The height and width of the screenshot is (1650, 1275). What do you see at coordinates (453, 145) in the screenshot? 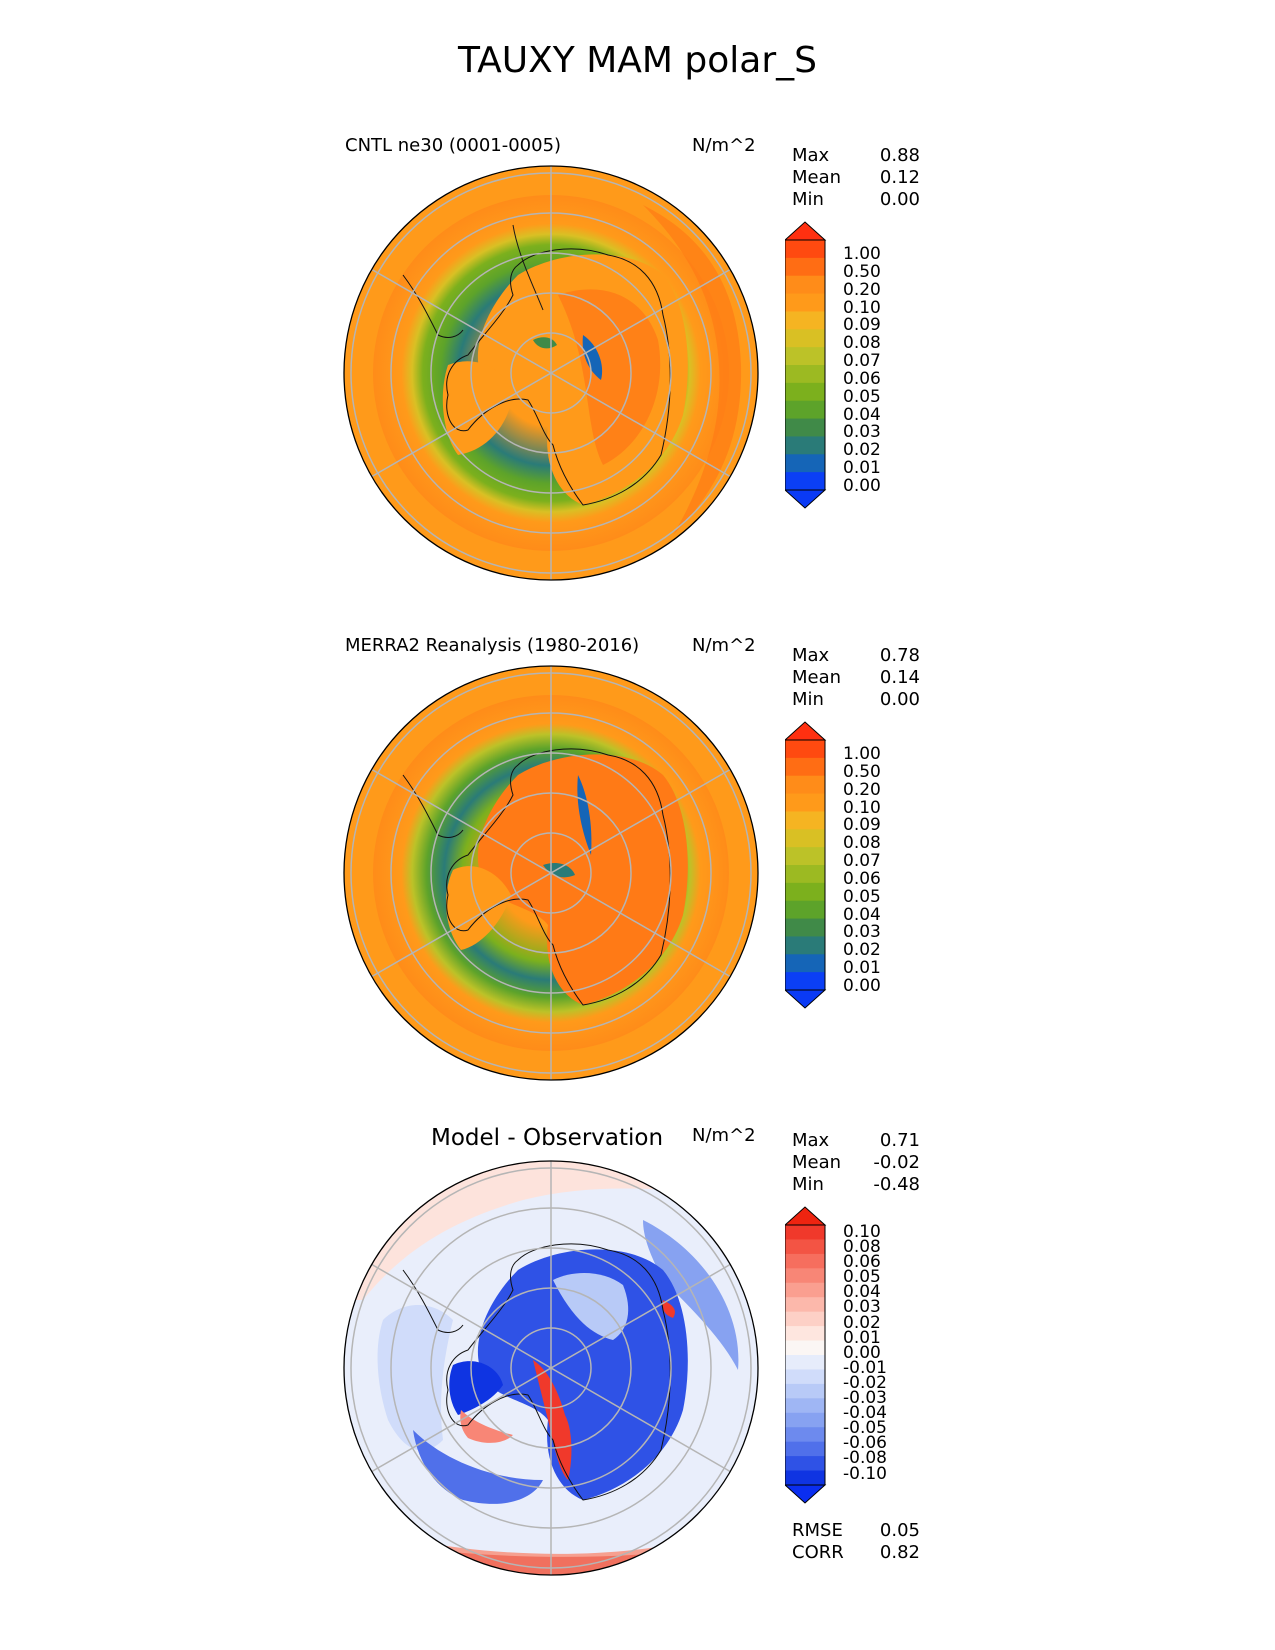
I see `panel-title: CNTL ne30 (0001-0005)` at bounding box center [453, 145].